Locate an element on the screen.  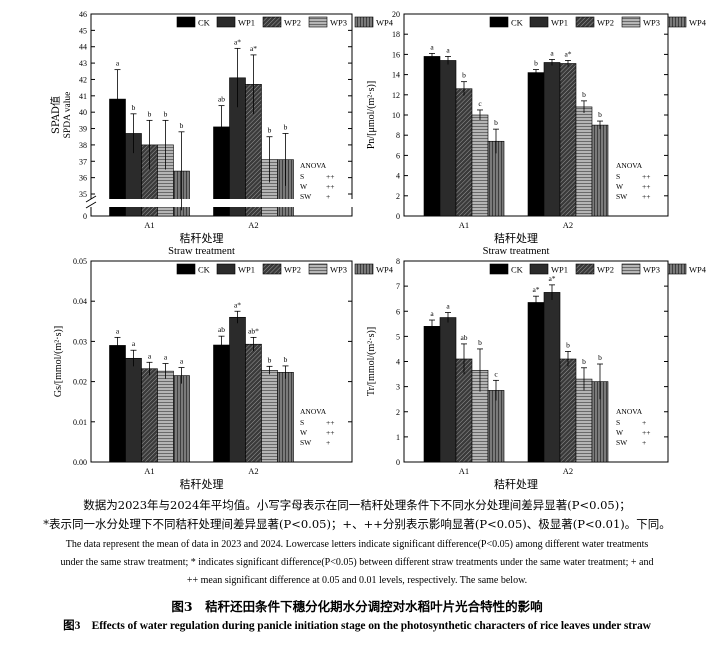
y-tick-label: 0.04 is located at coordinates (80, 301).